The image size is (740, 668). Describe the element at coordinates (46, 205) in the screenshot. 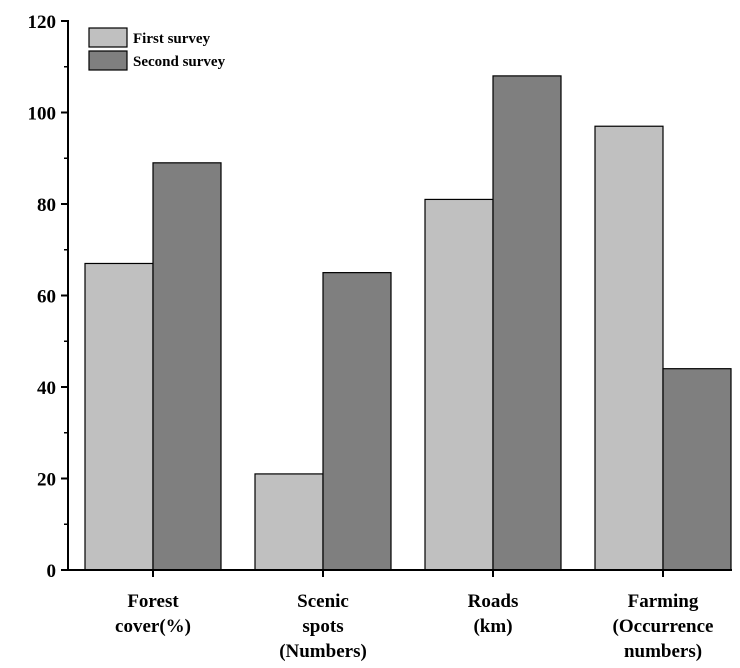

I see `y-tick-label: 80` at that location.